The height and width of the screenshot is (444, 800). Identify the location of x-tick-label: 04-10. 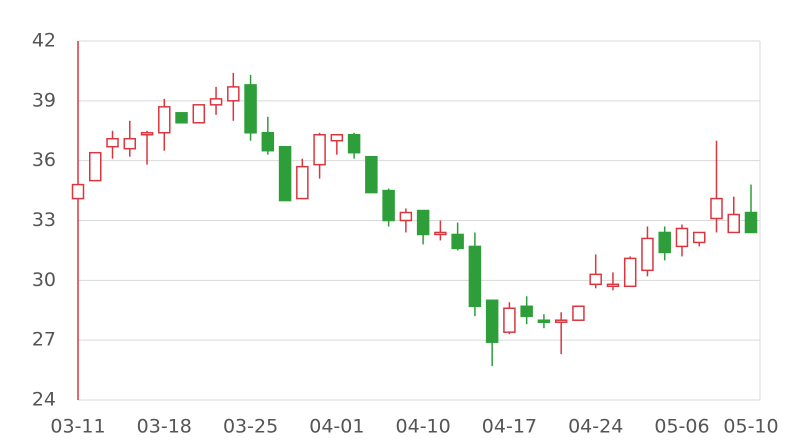
(423, 427).